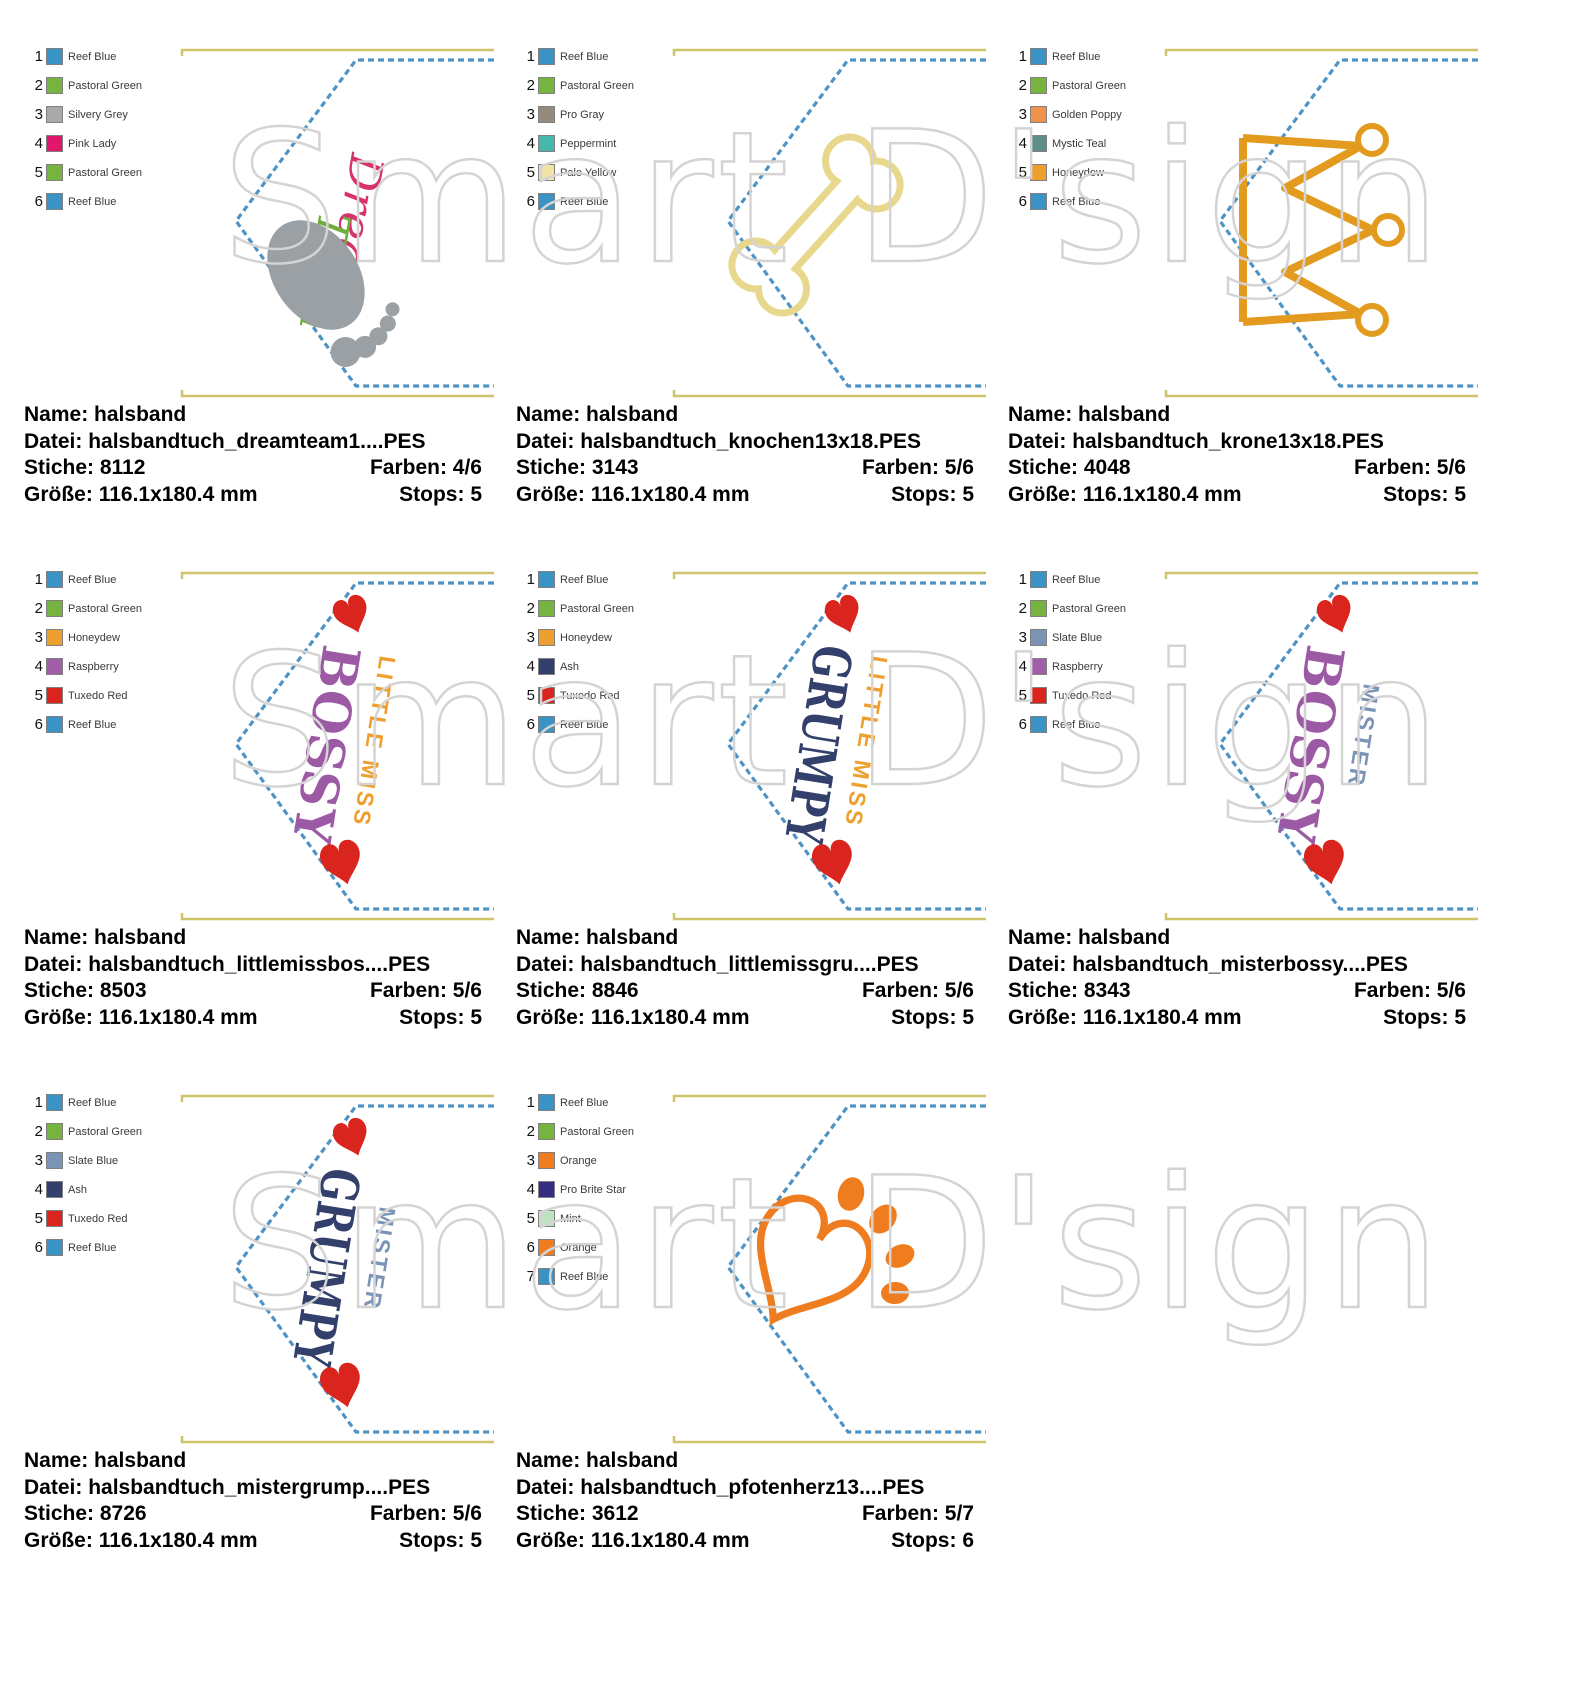 This screenshot has width=1588, height=1691. What do you see at coordinates (85, 172) in the screenshot?
I see `color-legend-item: 5 Pastoral Green` at bounding box center [85, 172].